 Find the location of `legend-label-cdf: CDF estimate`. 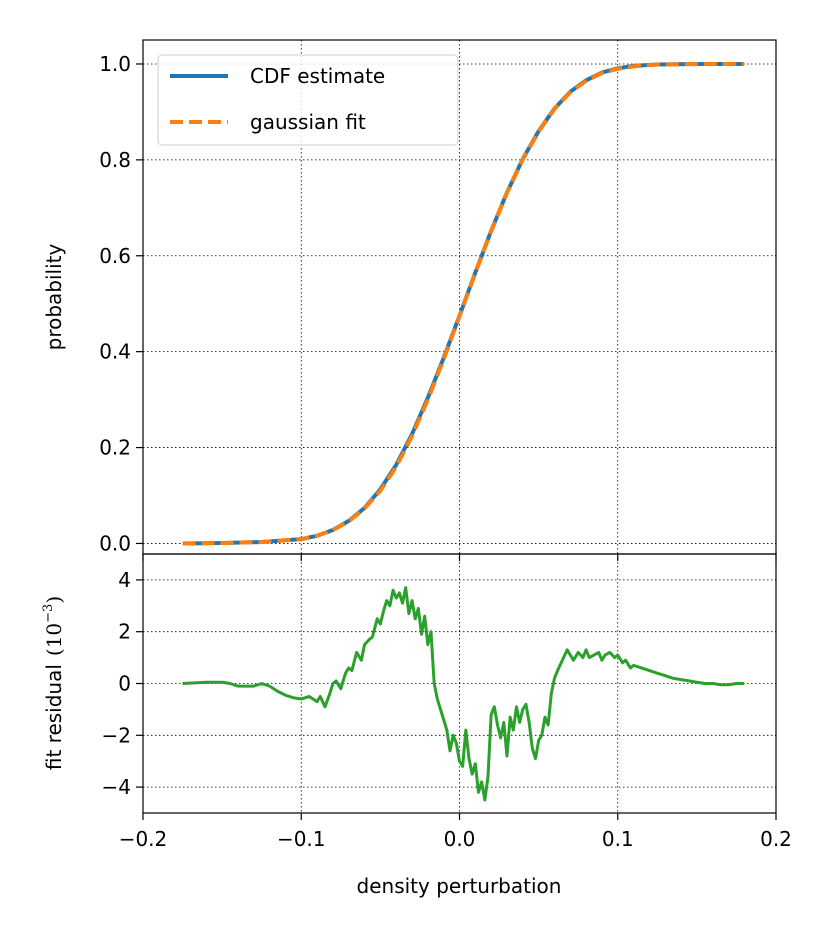

legend-label-cdf: CDF estimate is located at coordinates (317, 76).